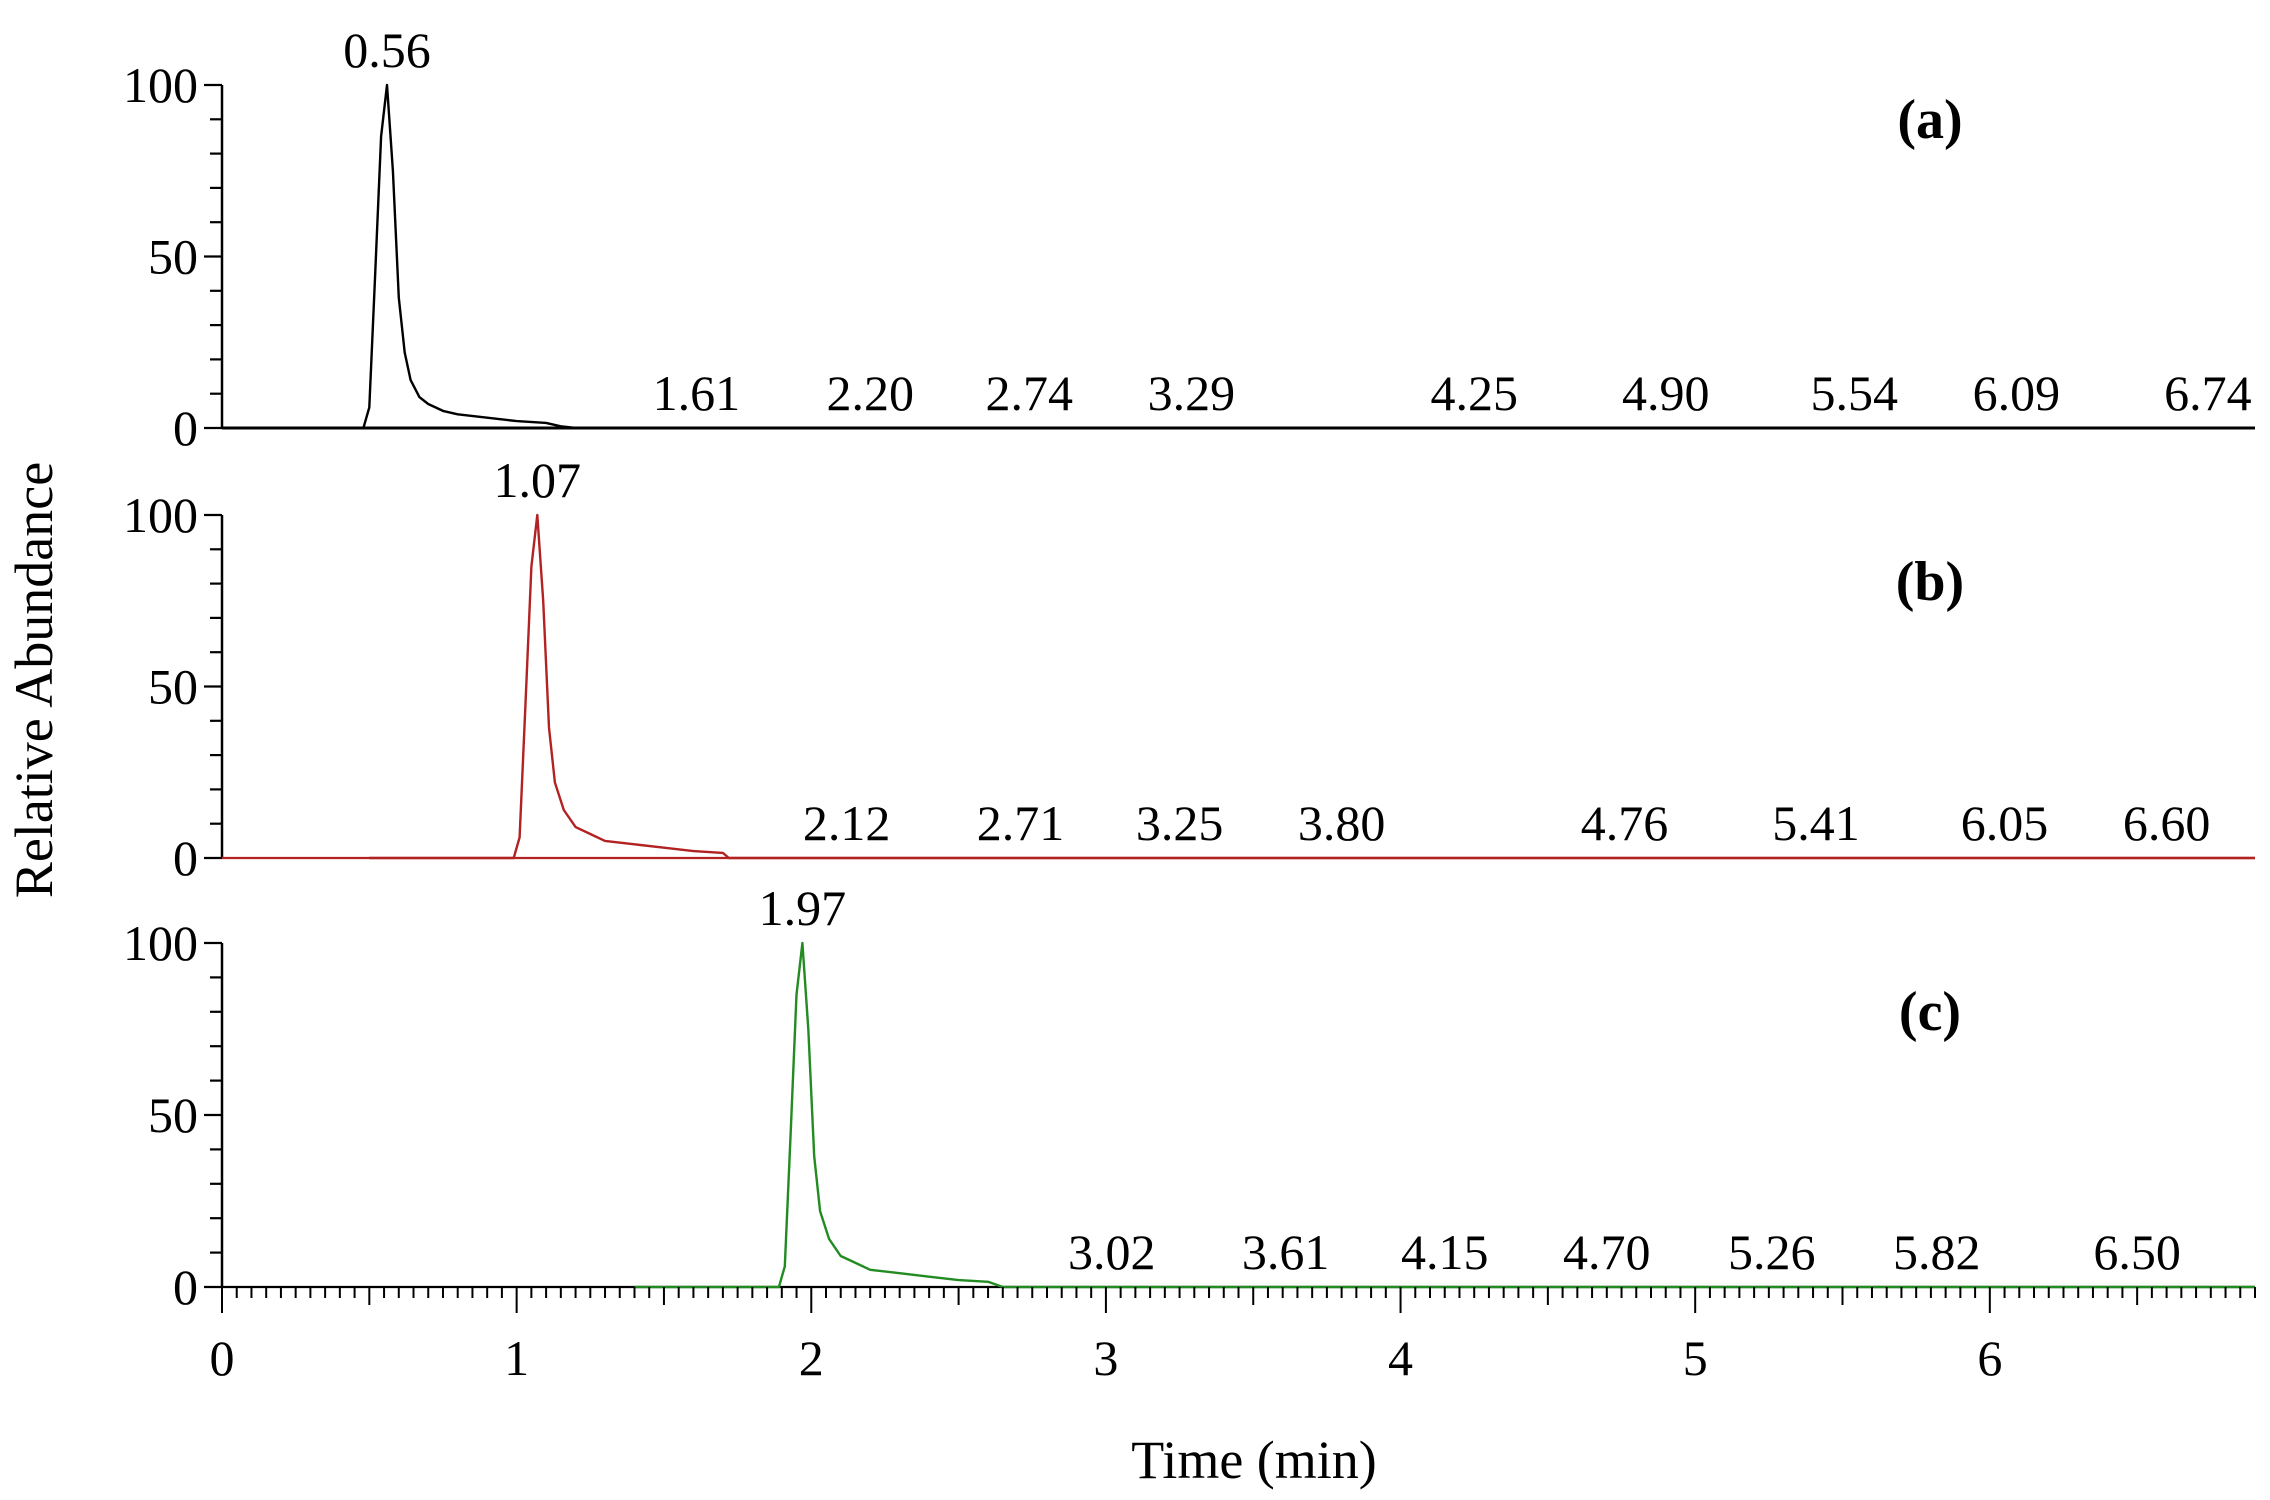 The image size is (2270, 1500). I want to click on peak-label: 3.61, so click(1286, 1252).